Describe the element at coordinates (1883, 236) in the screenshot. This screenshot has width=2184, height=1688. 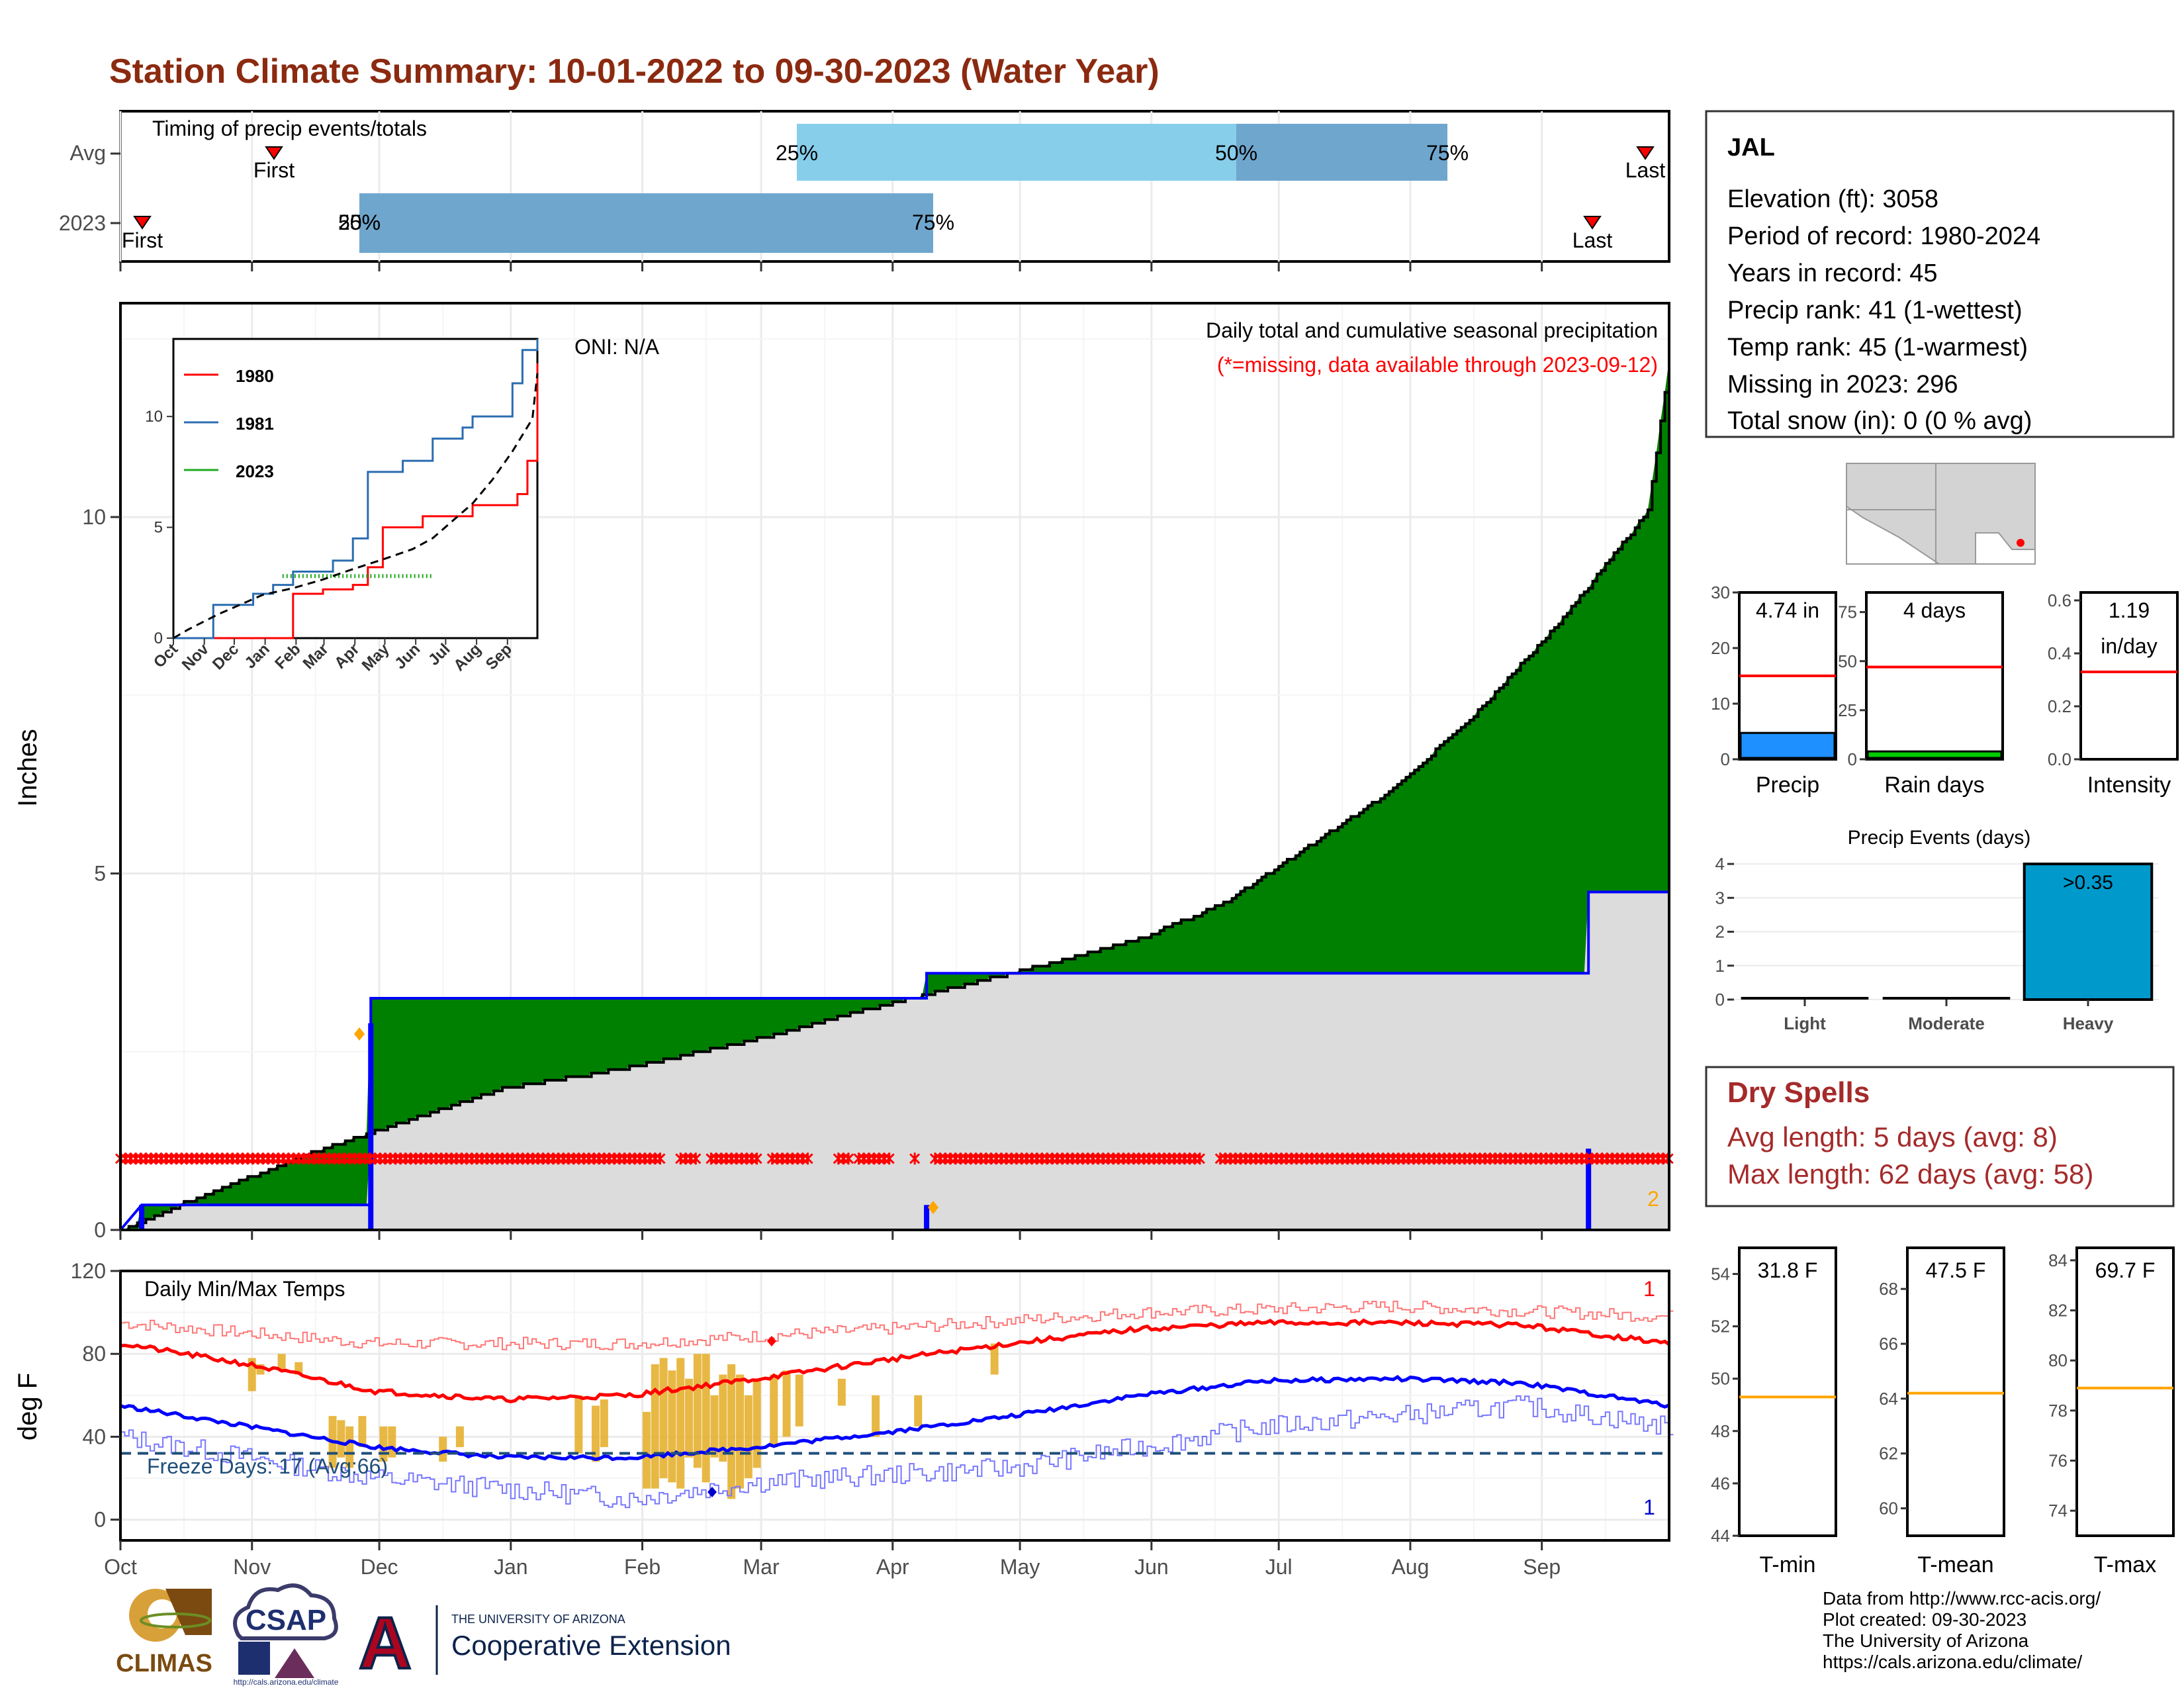
I see `station-line-period: Period of record: 1980-2024` at that location.